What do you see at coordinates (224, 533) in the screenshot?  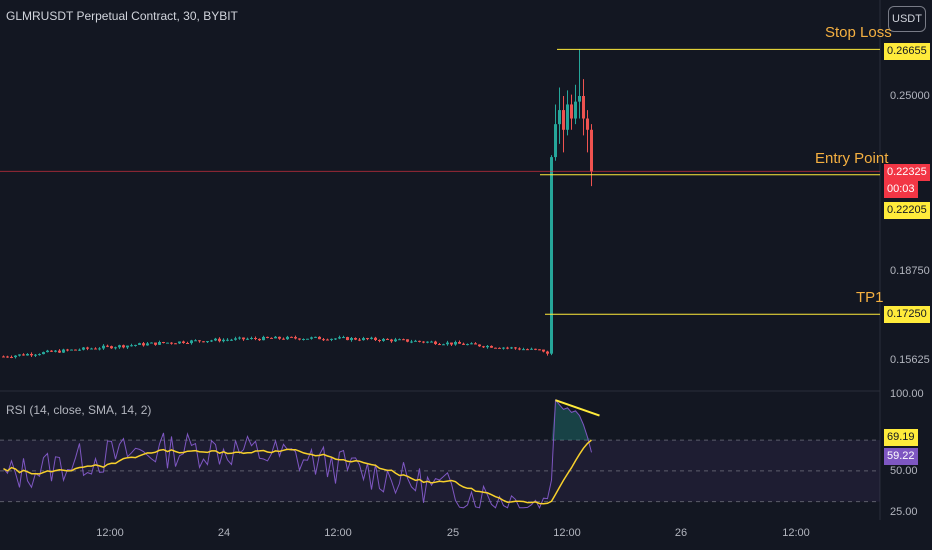 I see `time-tick: 24` at bounding box center [224, 533].